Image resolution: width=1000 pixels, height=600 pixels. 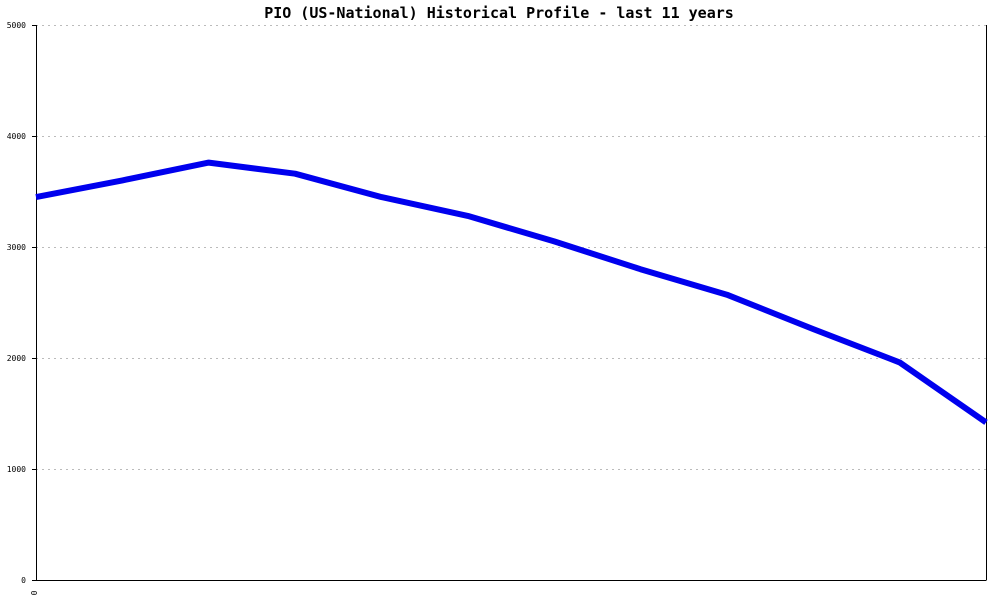 I want to click on y-tick-label-3000: 3000, so click(x=16, y=247).